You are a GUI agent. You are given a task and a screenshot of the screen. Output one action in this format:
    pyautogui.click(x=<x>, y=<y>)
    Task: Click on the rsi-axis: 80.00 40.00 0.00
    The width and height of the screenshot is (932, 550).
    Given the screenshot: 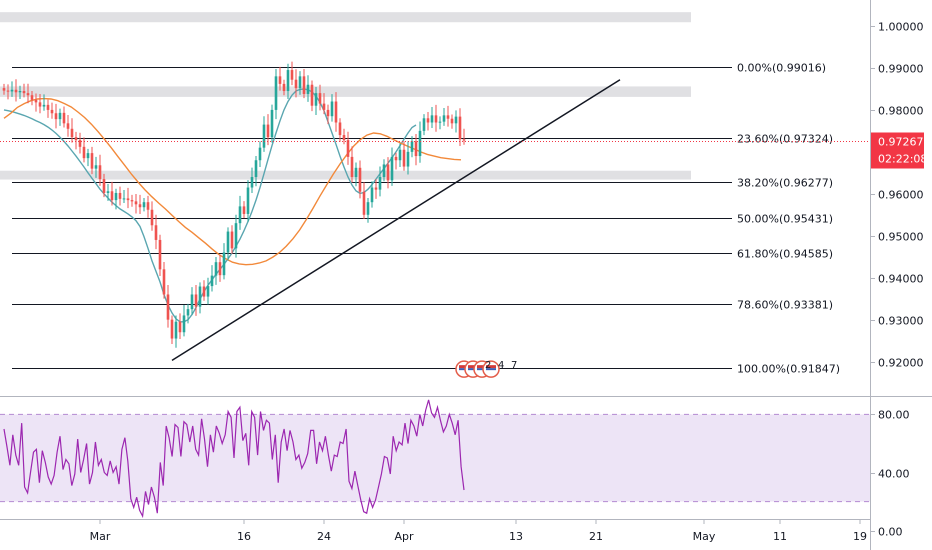 What is the action you would take?
    pyautogui.click(x=890, y=474)
    